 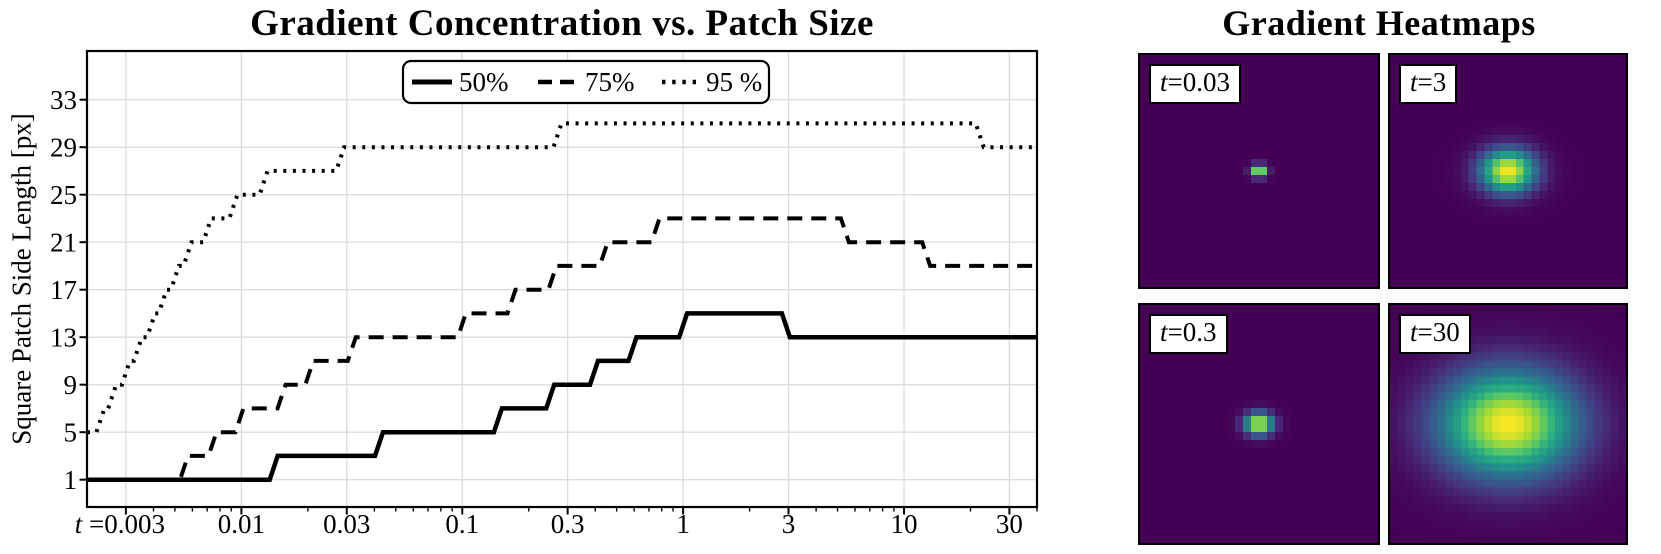 What do you see at coordinates (63, 290) in the screenshot?
I see `y-tick-label: 17` at bounding box center [63, 290].